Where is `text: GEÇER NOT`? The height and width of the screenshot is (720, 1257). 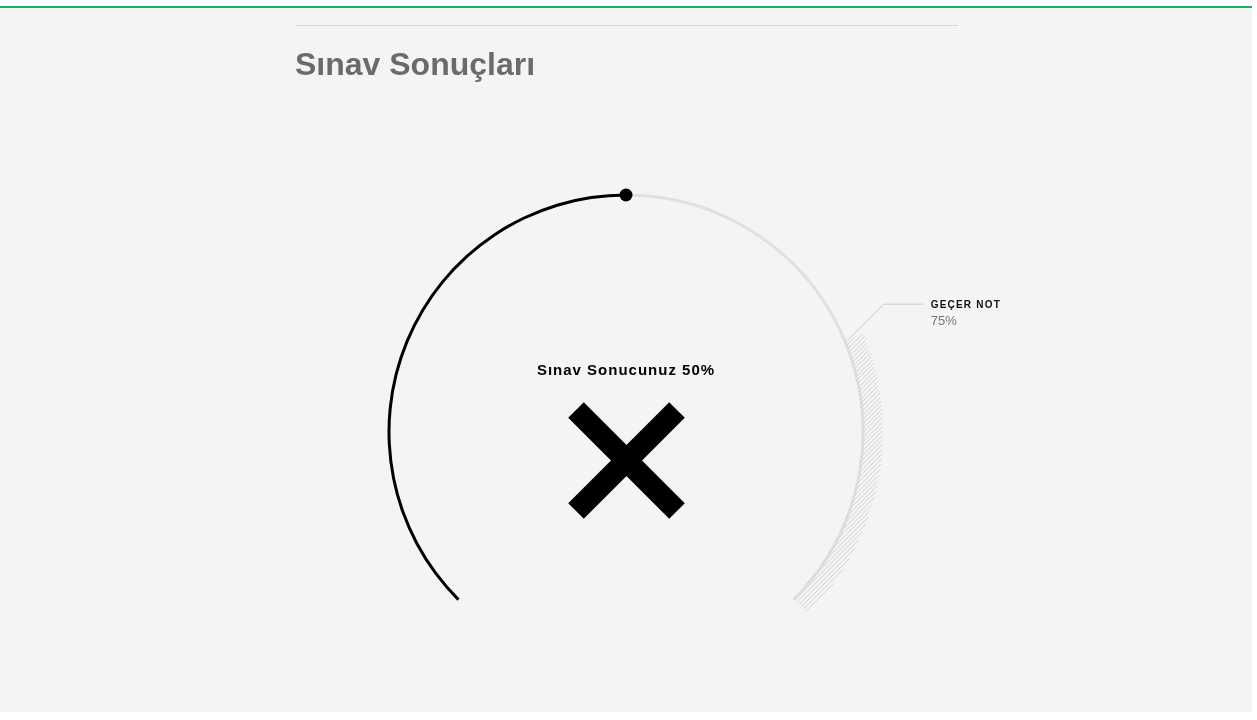 text: GEÇER NOT is located at coordinates (965, 304).